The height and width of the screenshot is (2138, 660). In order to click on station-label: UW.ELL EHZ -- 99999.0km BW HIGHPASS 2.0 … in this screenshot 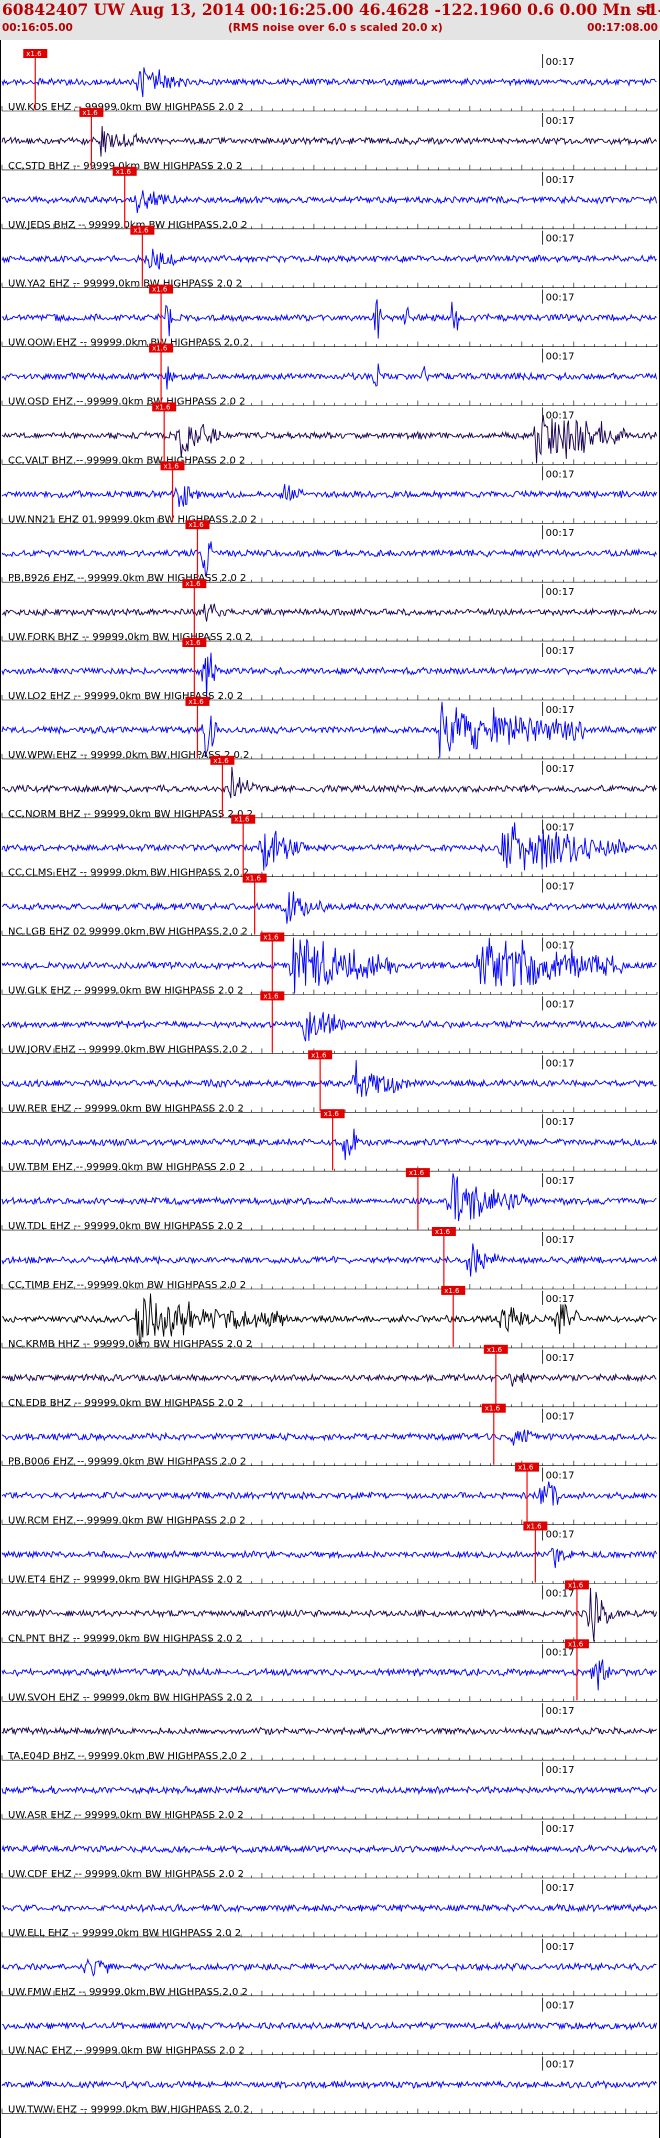, I will do `click(124, 1933)`.